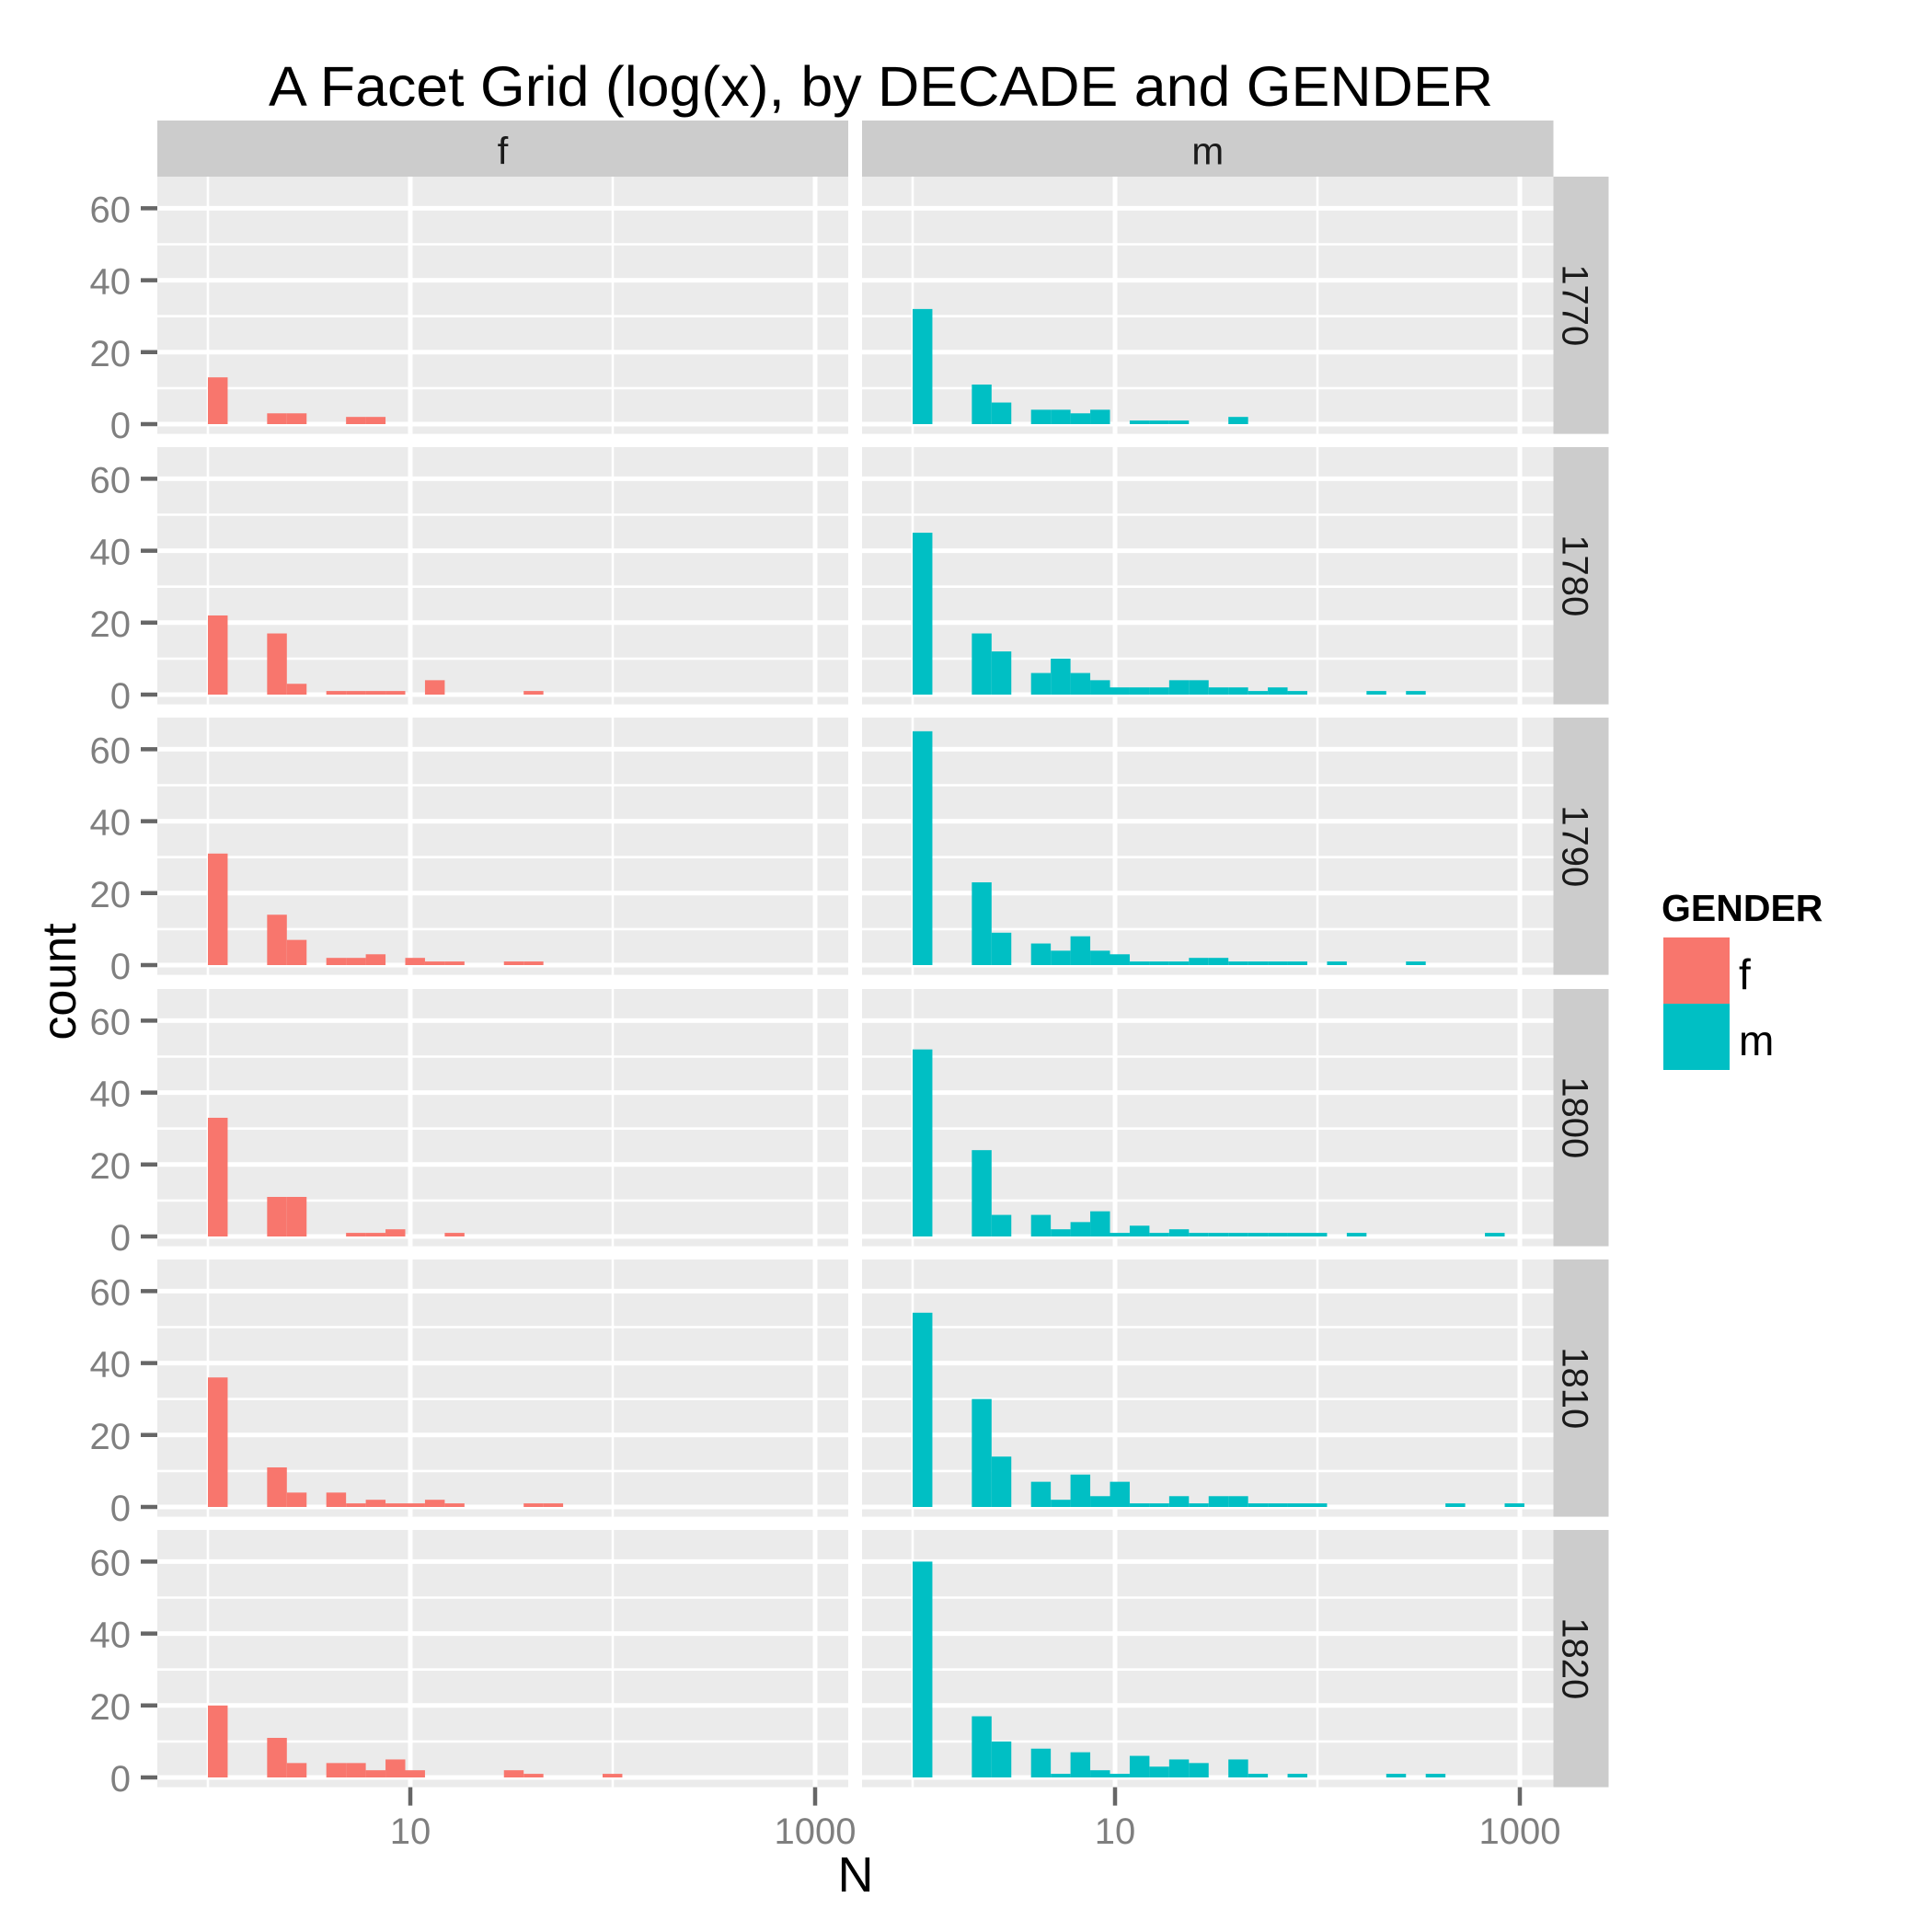 The height and width of the screenshot is (1932, 1932). Describe the element at coordinates (1742, 908) in the screenshot. I see `svg-text: GENDER` at that location.